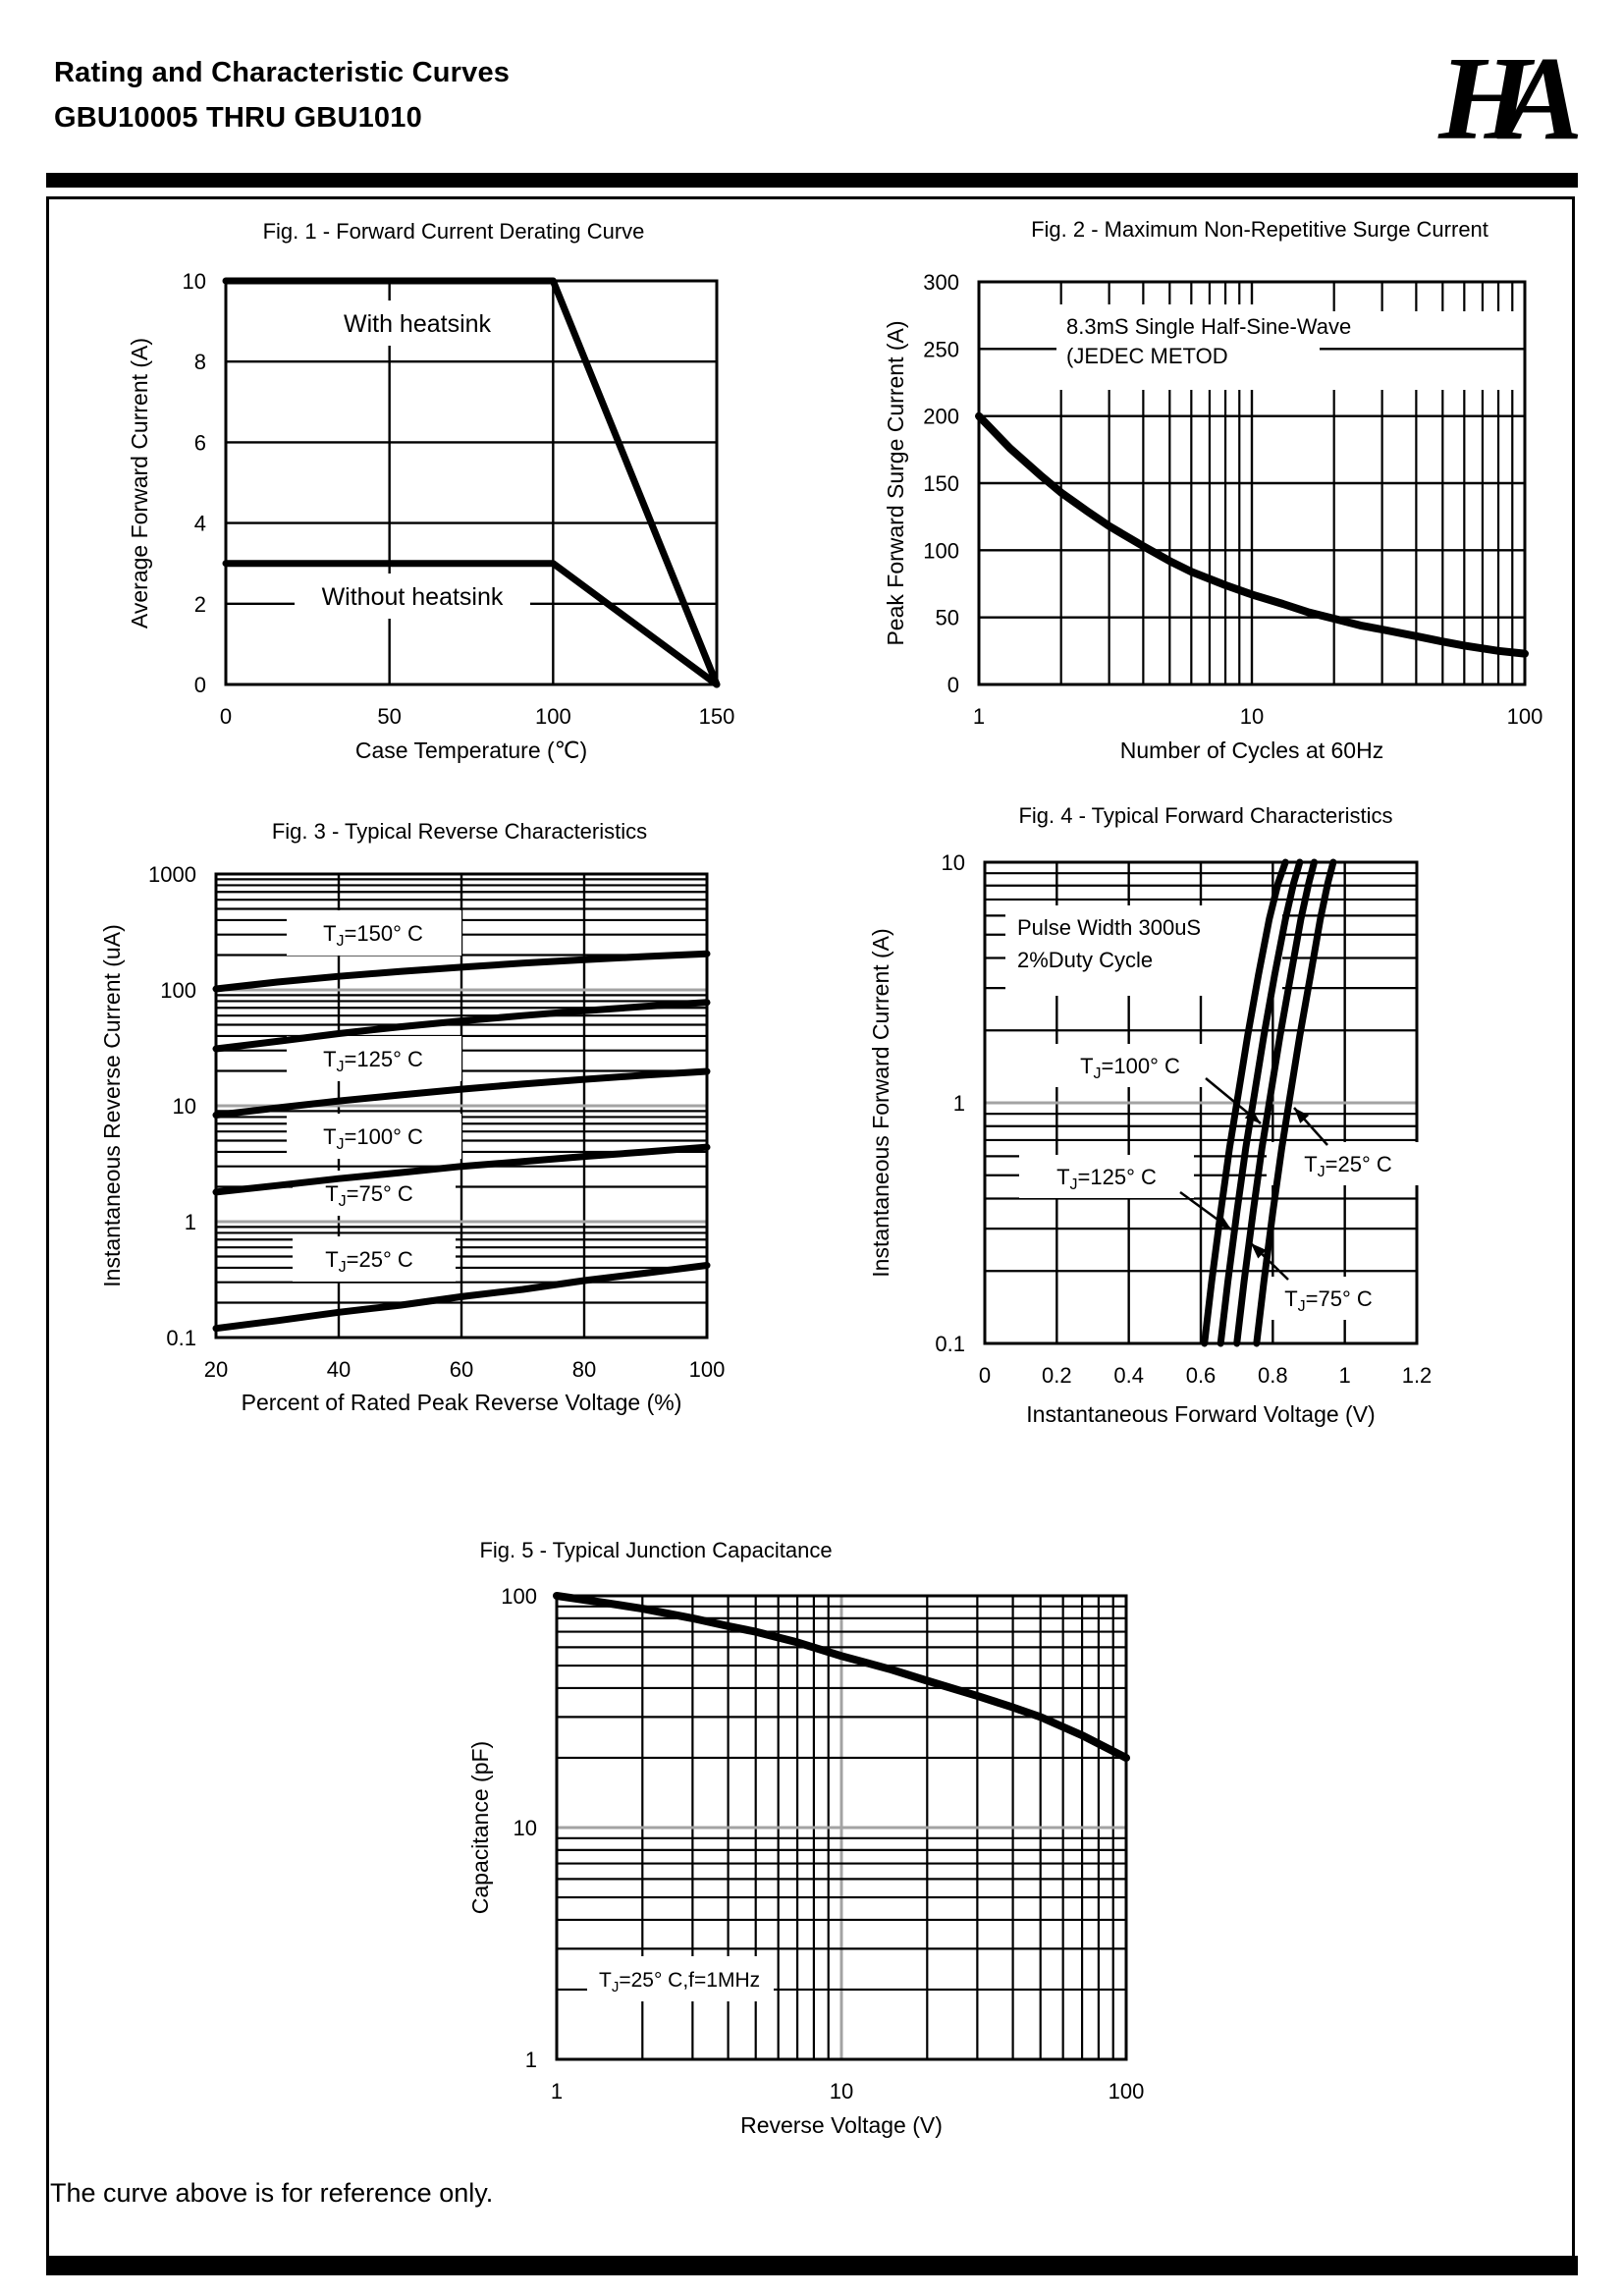 This screenshot has width=1623, height=2296. What do you see at coordinates (1510, 98) in the screenshot?
I see `brand-logo: HA` at bounding box center [1510, 98].